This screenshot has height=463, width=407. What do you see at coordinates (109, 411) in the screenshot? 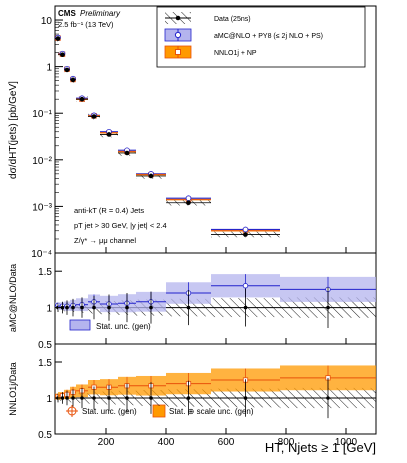
I see `ratio-nnlo-stat-legend-label: Stat. unc. (gen)` at bounding box center [109, 411].